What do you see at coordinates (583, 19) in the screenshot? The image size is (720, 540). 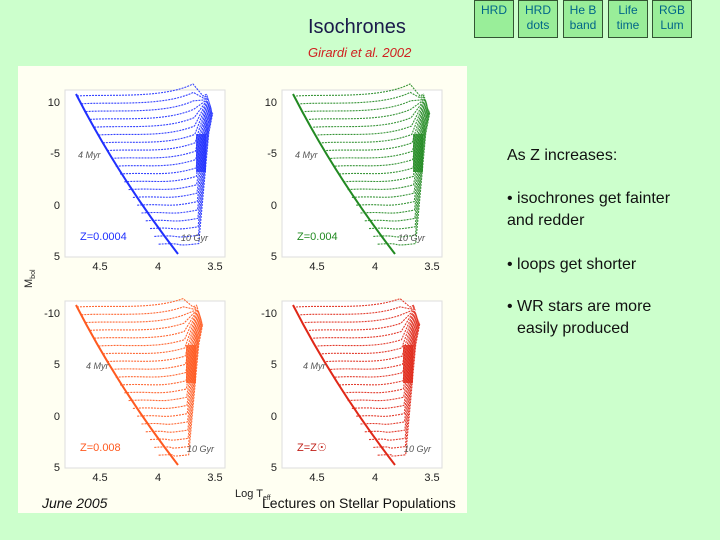 I see `nav-button: He B band` at bounding box center [583, 19].